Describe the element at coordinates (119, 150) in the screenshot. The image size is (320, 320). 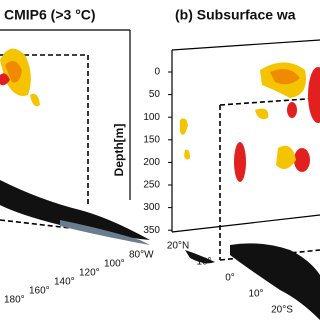
I see `axis-label: Depth[m]` at that location.